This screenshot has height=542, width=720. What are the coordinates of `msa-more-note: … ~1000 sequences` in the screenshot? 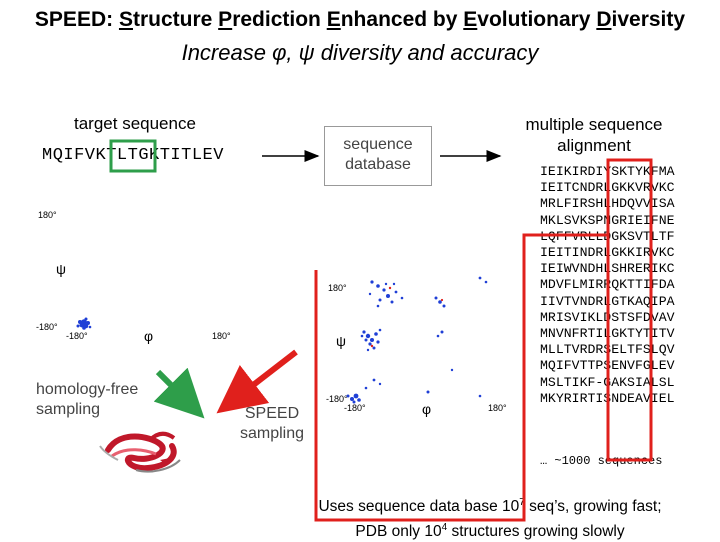 It's located at (601, 461).